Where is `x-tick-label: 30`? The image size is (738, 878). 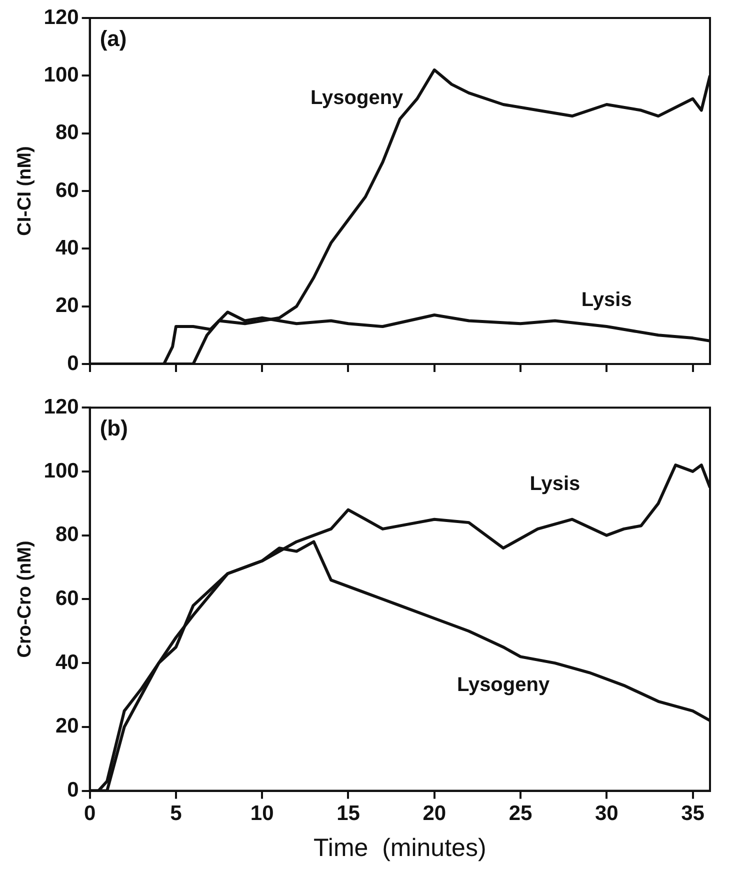 x-tick-label: 30 is located at coordinates (606, 814).